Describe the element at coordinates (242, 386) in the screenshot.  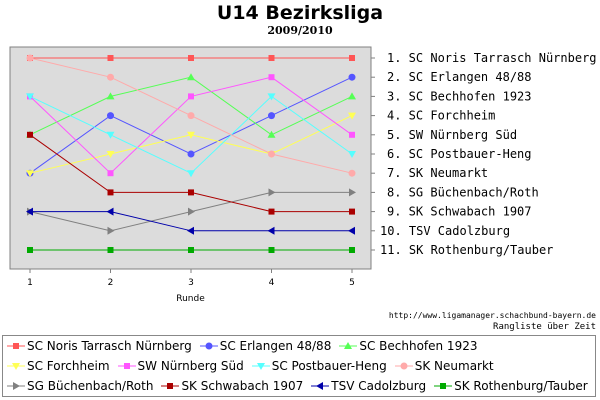
I see `legend-label: SK Schwabach 1907` at that location.